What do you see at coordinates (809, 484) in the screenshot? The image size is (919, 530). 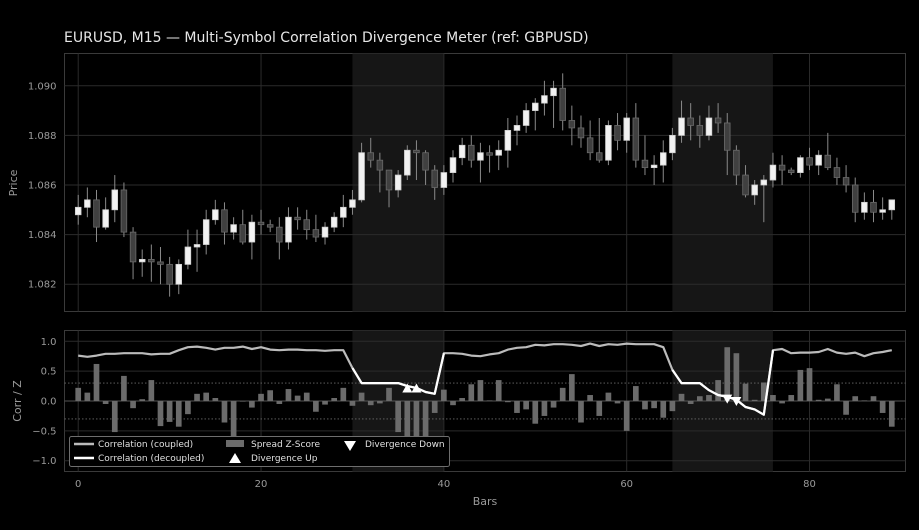 I see `bars-tick-label: 80` at bounding box center [809, 484].